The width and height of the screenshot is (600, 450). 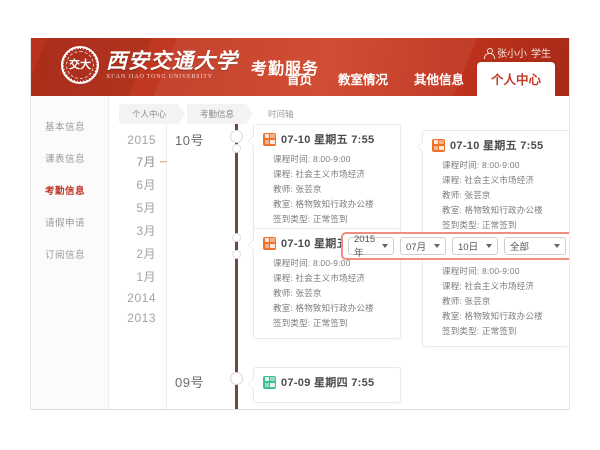 What do you see at coordinates (535, 246) in the screenshot?
I see `type-select: 全部` at bounding box center [535, 246].